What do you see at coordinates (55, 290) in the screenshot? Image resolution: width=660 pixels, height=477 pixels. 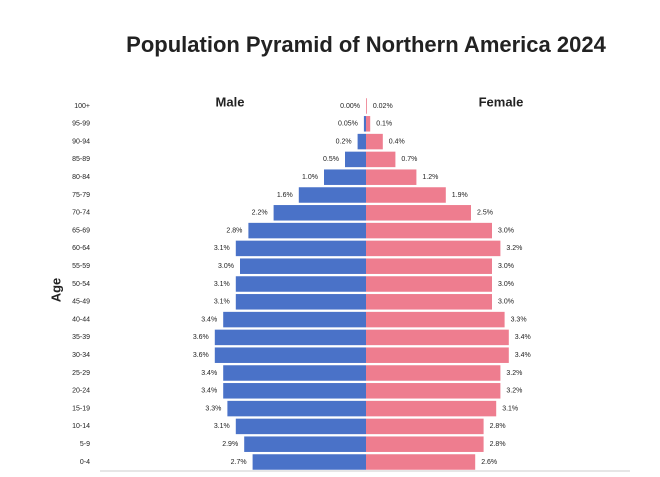 I see `y-axis-label: Age` at bounding box center [55, 290].